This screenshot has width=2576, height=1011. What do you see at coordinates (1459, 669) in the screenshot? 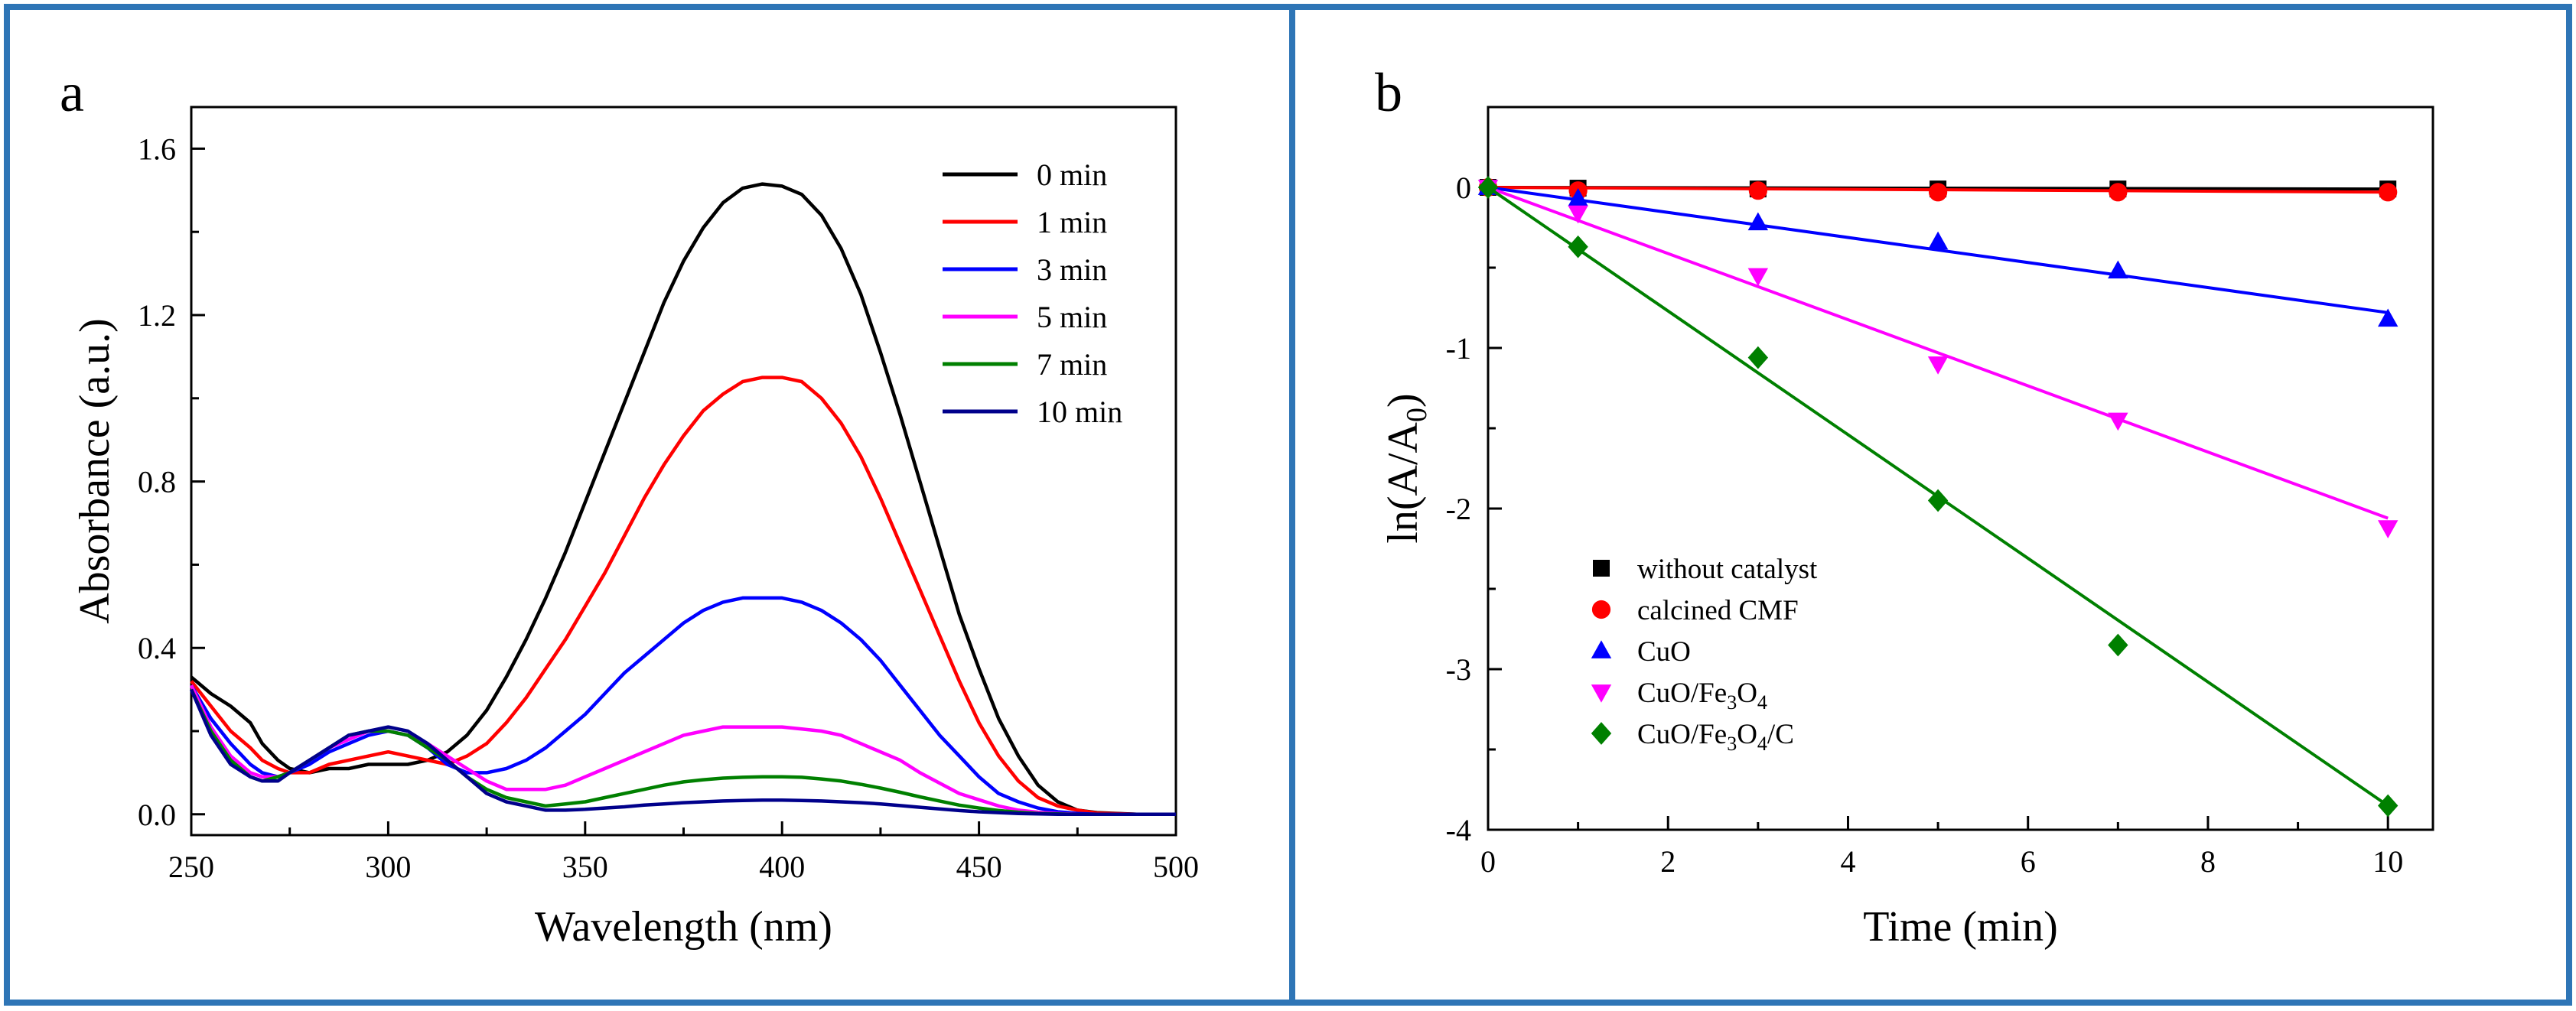
I see `y-tick-label-b: -3` at bounding box center [1459, 669].